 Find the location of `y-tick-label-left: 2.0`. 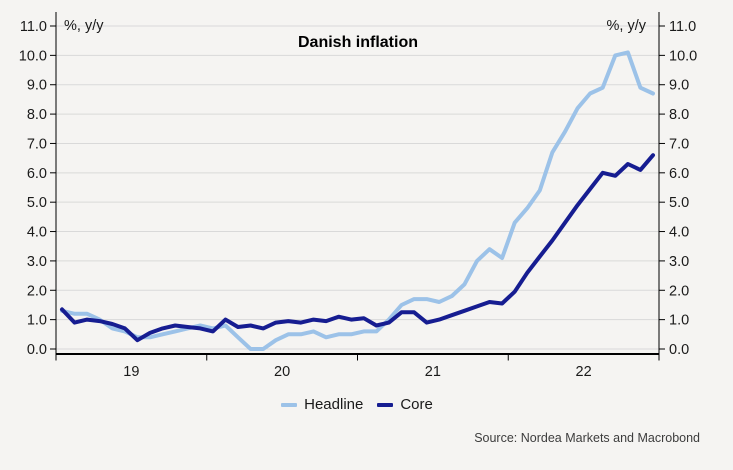

y-tick-label-left: 2.0 is located at coordinates (37, 291).